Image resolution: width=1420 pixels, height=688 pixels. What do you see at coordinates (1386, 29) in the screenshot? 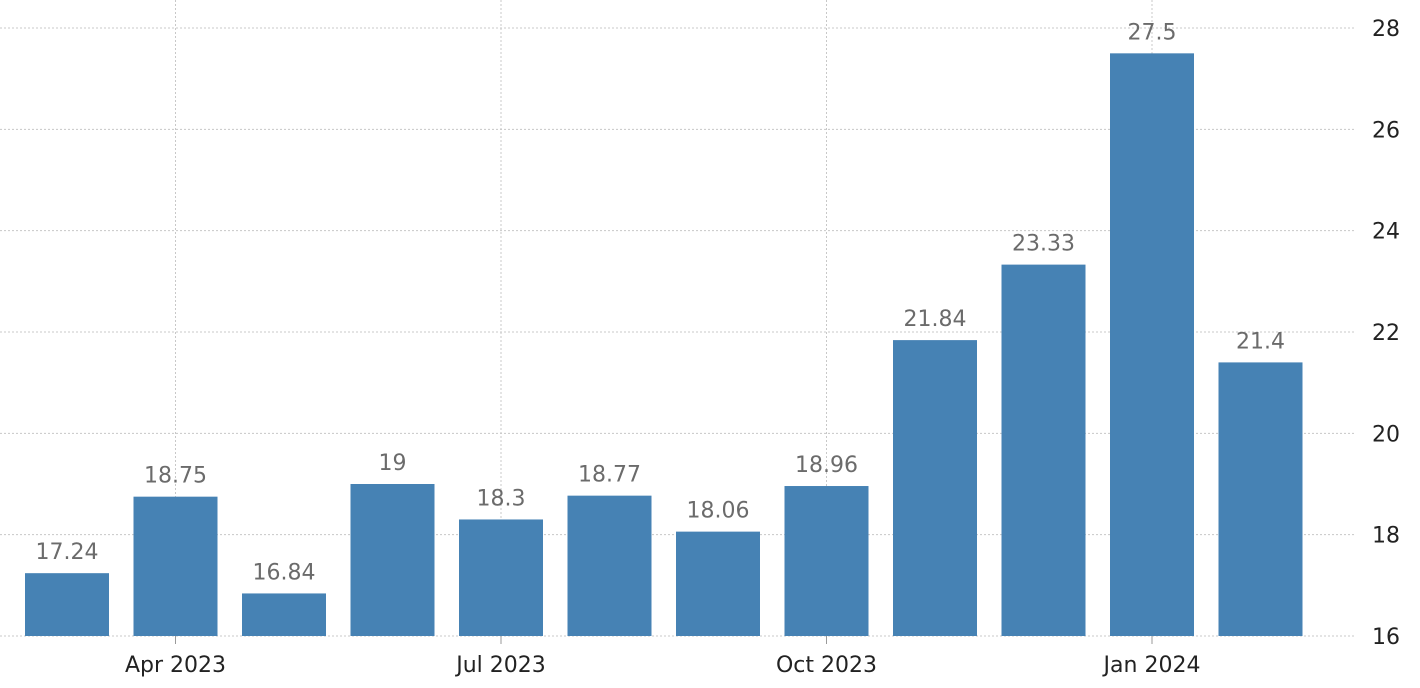
I see `y-tick-label: 28` at bounding box center [1386, 29].